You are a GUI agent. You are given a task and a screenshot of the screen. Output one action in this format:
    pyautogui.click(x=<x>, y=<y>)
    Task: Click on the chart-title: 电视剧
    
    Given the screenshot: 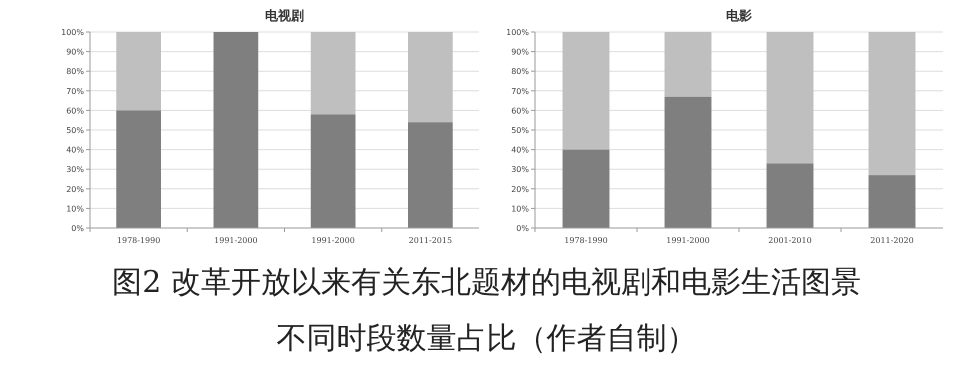 What is the action you would take?
    pyautogui.click(x=284, y=16)
    